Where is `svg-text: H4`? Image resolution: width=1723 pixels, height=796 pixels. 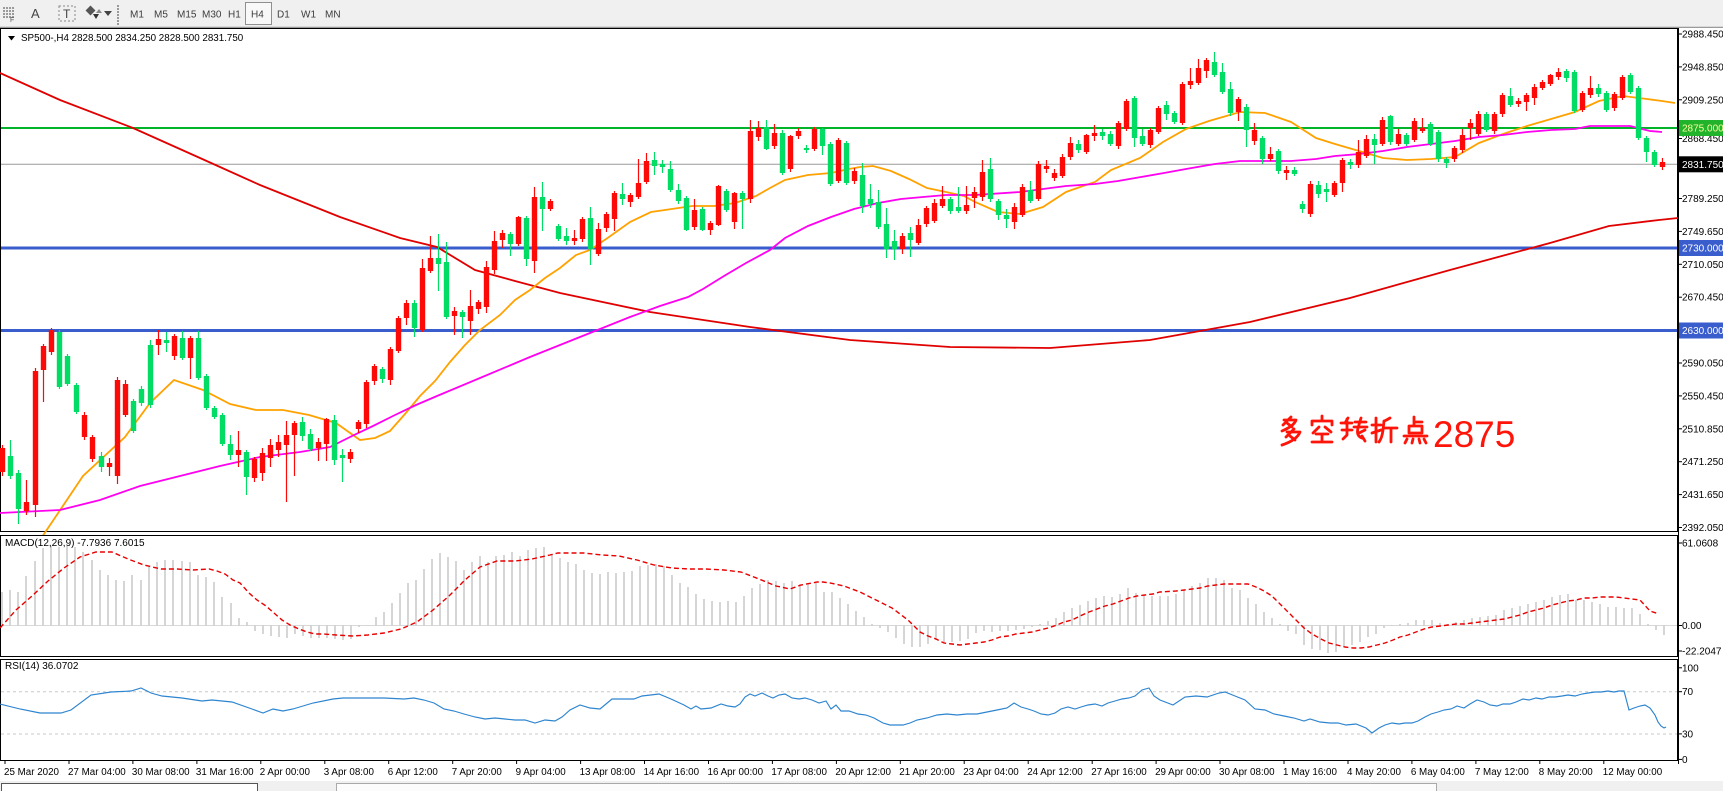
svg-text: H4 is located at coordinates (257, 15).